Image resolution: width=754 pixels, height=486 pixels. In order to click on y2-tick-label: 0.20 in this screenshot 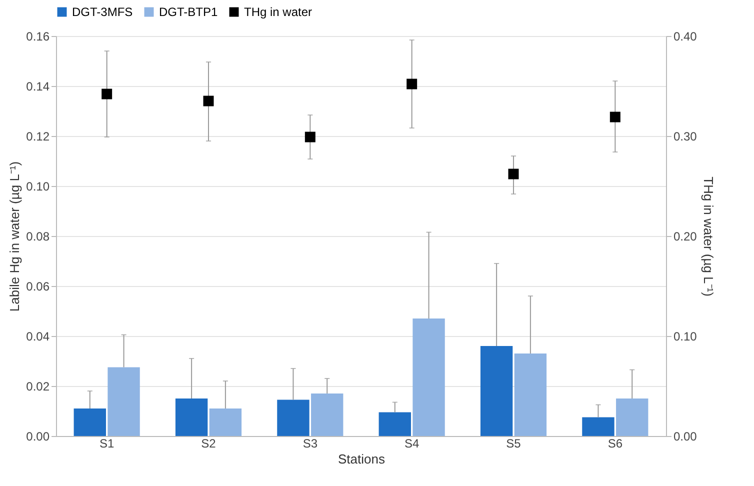, I will do `click(686, 237)`.